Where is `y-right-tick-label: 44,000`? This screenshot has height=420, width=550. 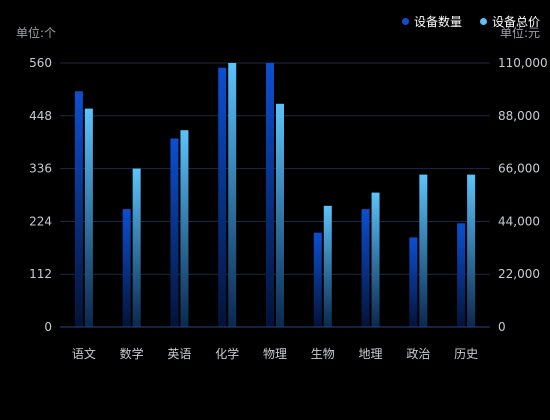 y-right-tick-label: 44,000 is located at coordinates (519, 221).